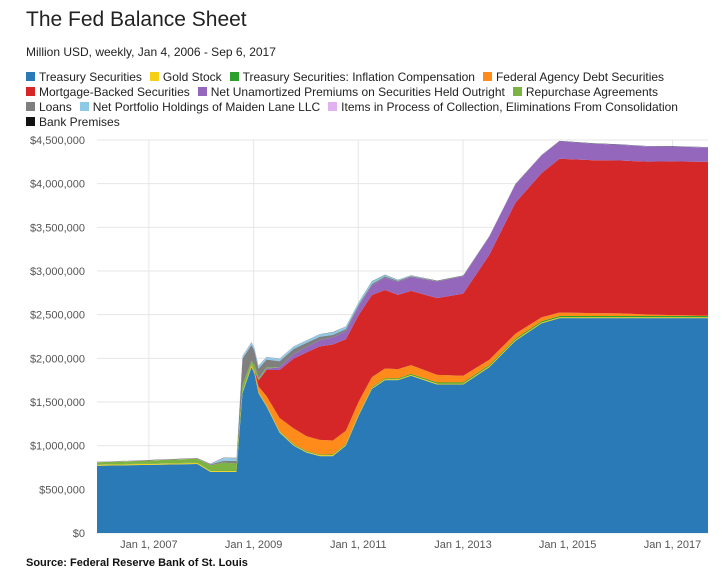  What do you see at coordinates (192, 77) in the screenshot?
I see `legend-label: Gold Stock` at bounding box center [192, 77].